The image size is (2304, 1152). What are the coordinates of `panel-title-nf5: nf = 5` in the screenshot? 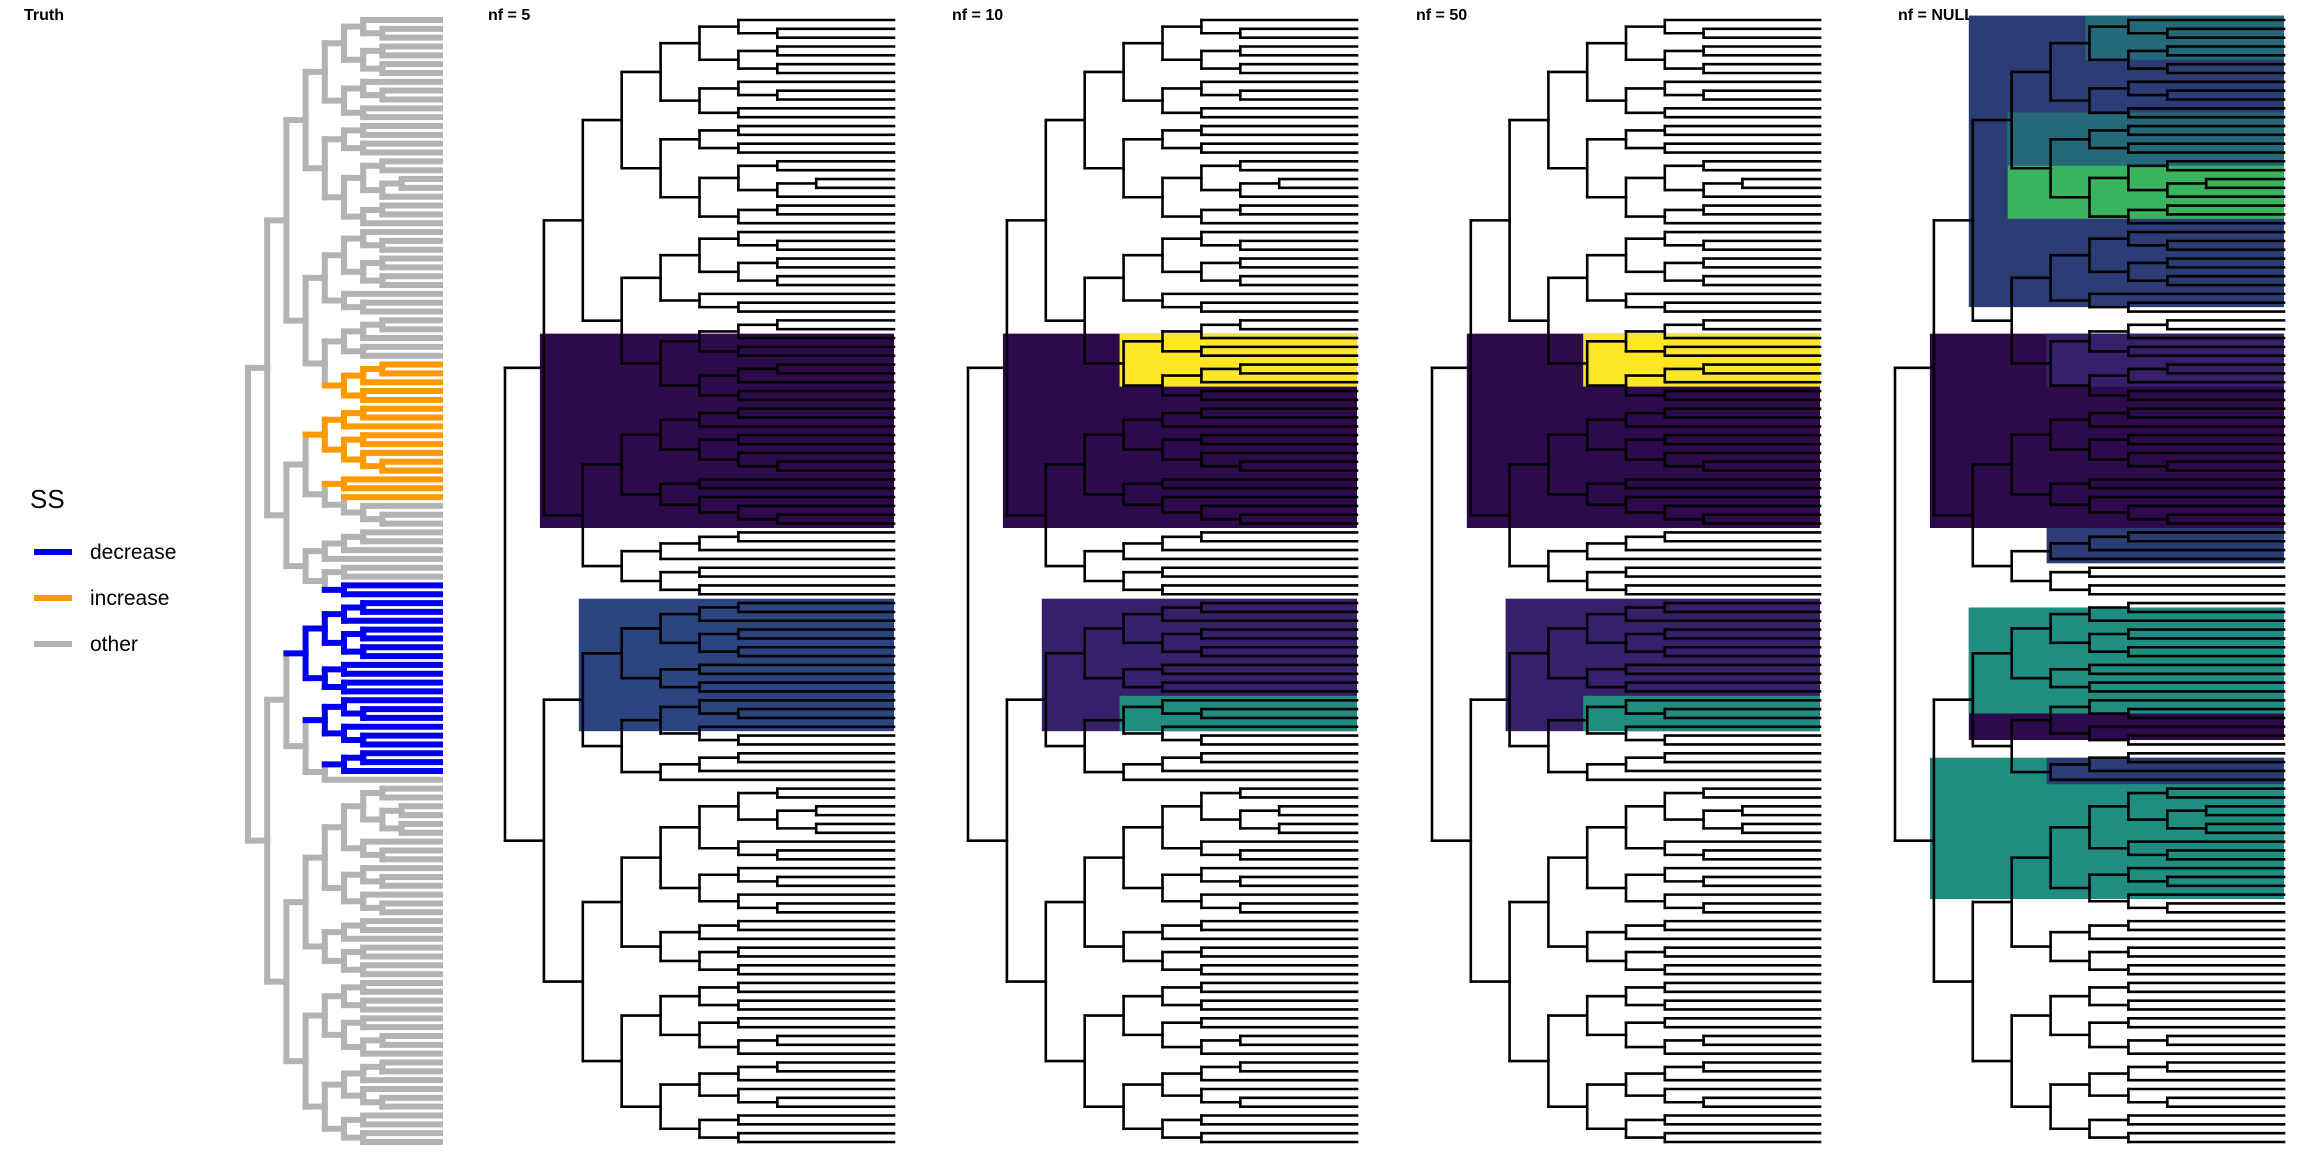 It's located at (509, 15).